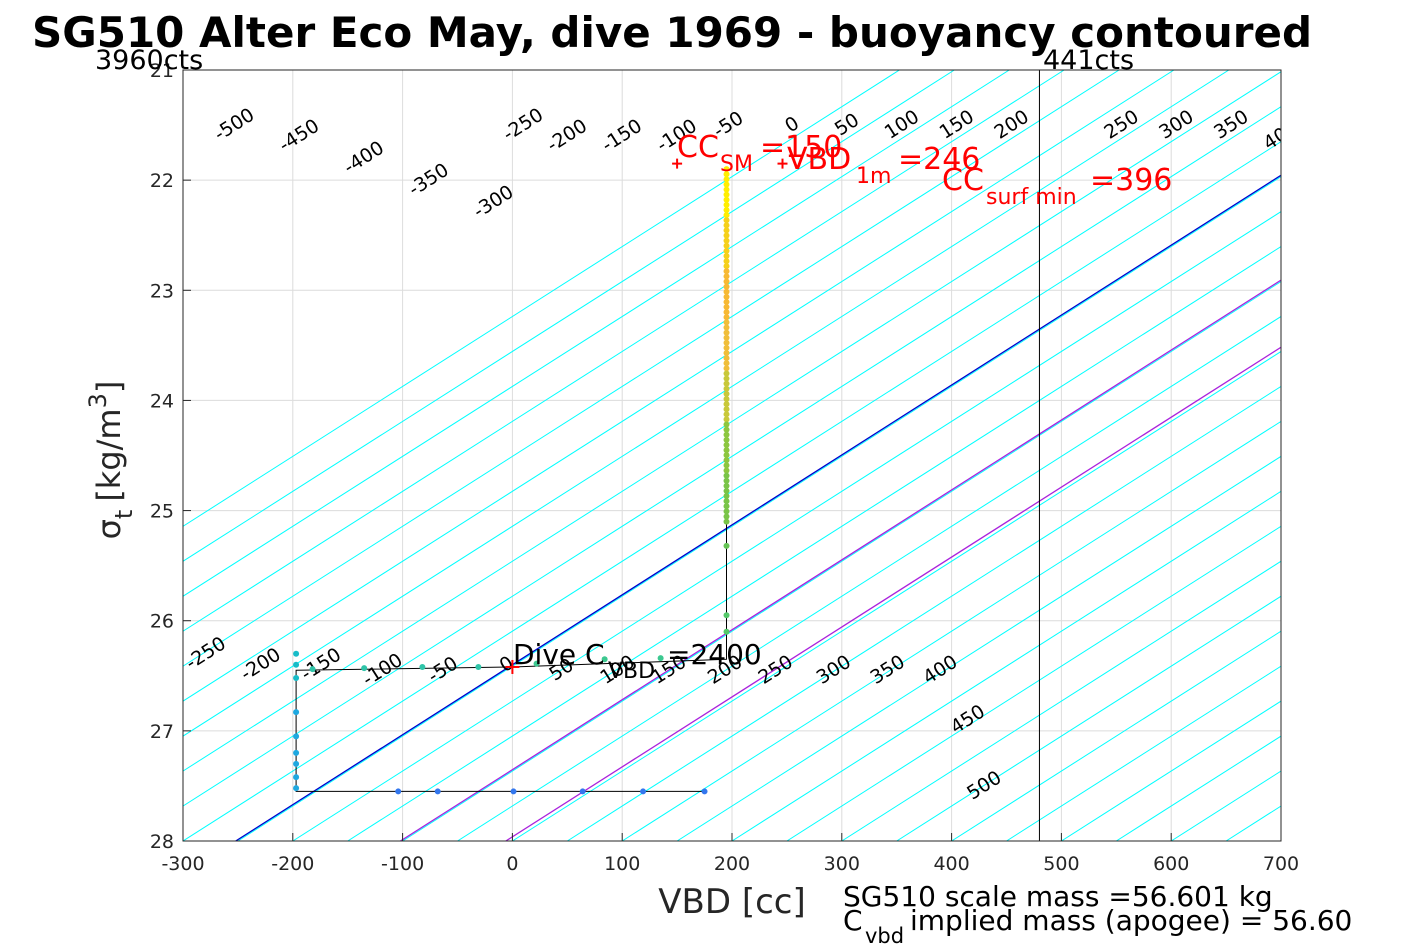 The width and height of the screenshot is (1417, 945). What do you see at coordinates (512, 864) in the screenshot?
I see `x-tick-label: 0` at bounding box center [512, 864].